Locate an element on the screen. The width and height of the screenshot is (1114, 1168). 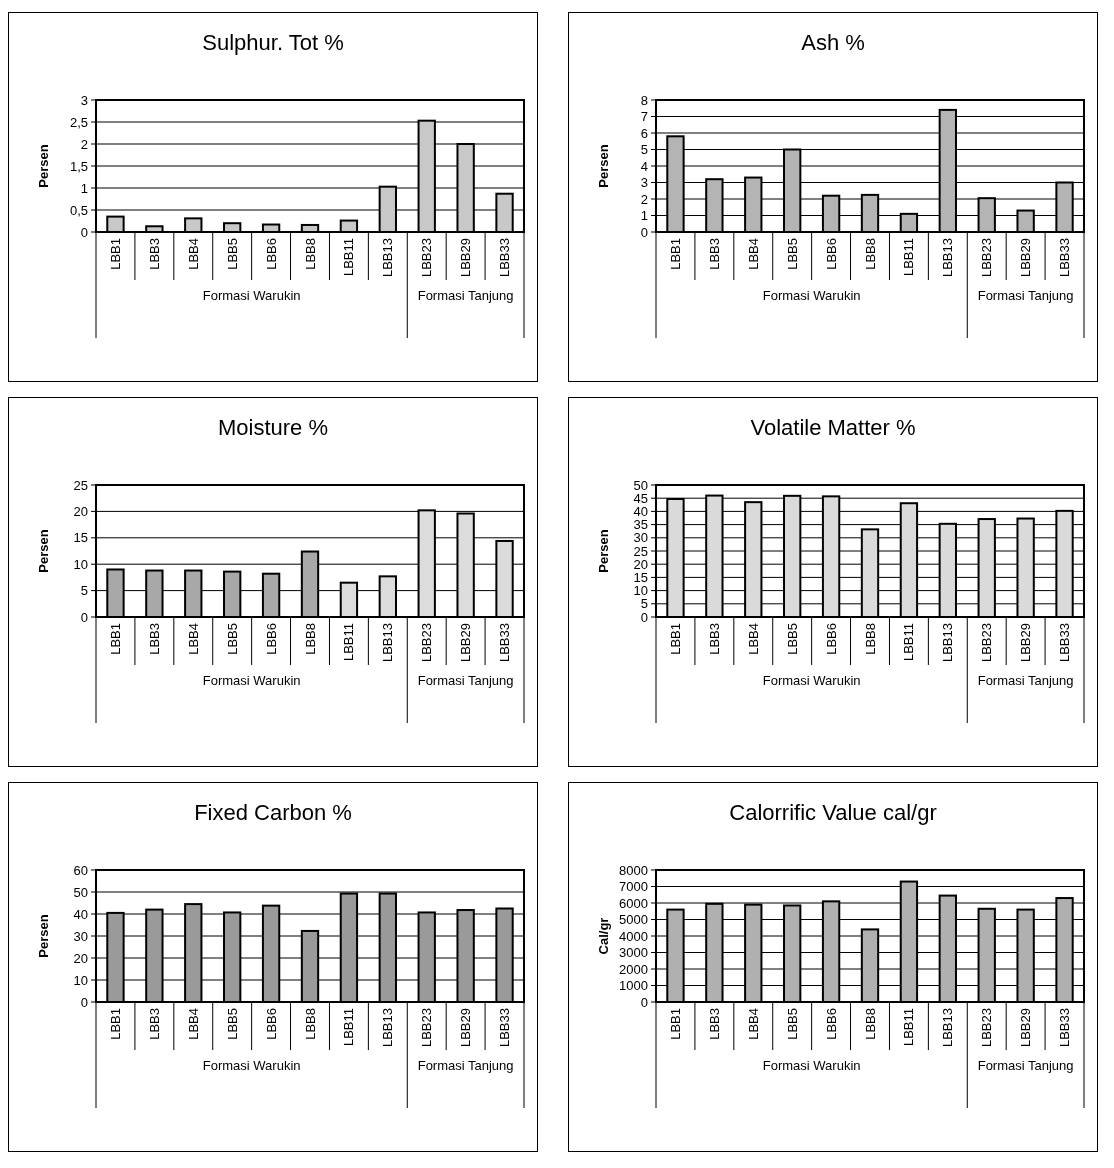
chart-title: Moisture % is located at coordinates (273, 427).